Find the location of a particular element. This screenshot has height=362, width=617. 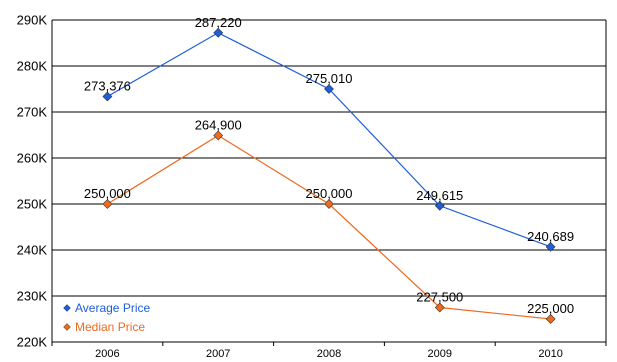

legend-label: Average Price is located at coordinates (112, 308).